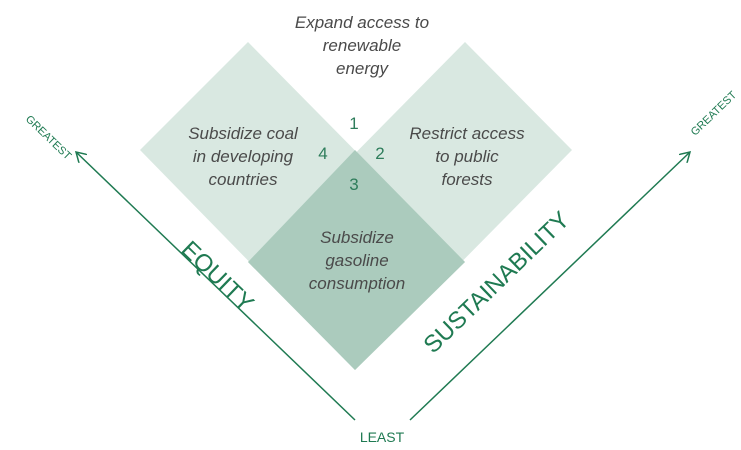 Image resolution: width=741 pixels, height=450 pixels. Describe the element at coordinates (353, 184) in the screenshot. I see `number: 3` at that location.